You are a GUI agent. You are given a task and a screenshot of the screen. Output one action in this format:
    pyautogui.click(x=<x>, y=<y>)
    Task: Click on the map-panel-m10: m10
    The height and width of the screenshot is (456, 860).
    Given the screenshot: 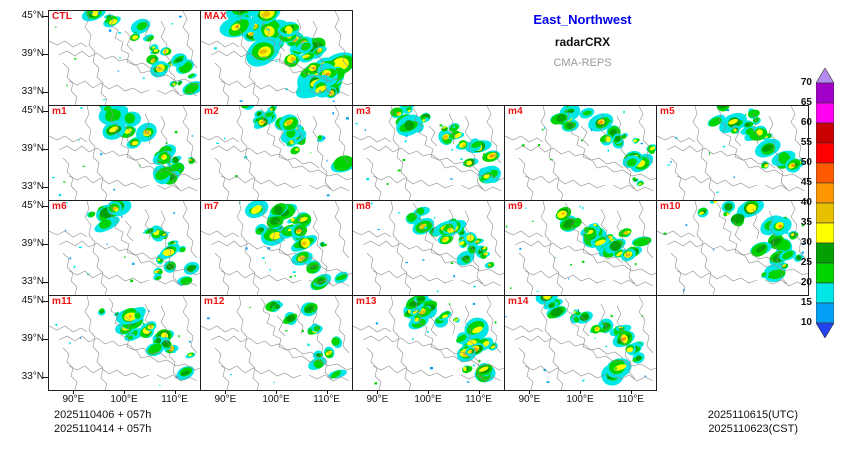 What is the action you would take?
    pyautogui.click(x=732, y=248)
    